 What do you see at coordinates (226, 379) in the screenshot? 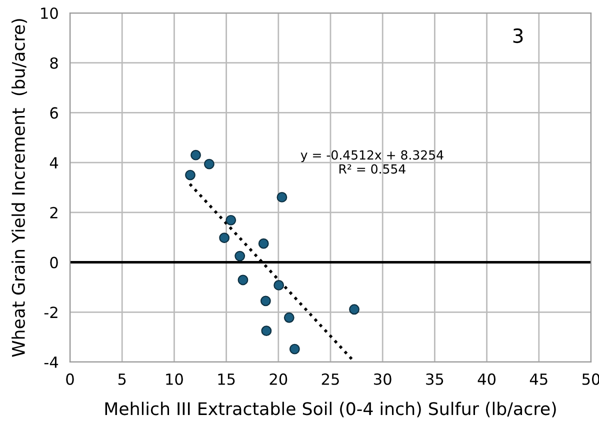
I see `x-tick-label: 15` at bounding box center [226, 379].